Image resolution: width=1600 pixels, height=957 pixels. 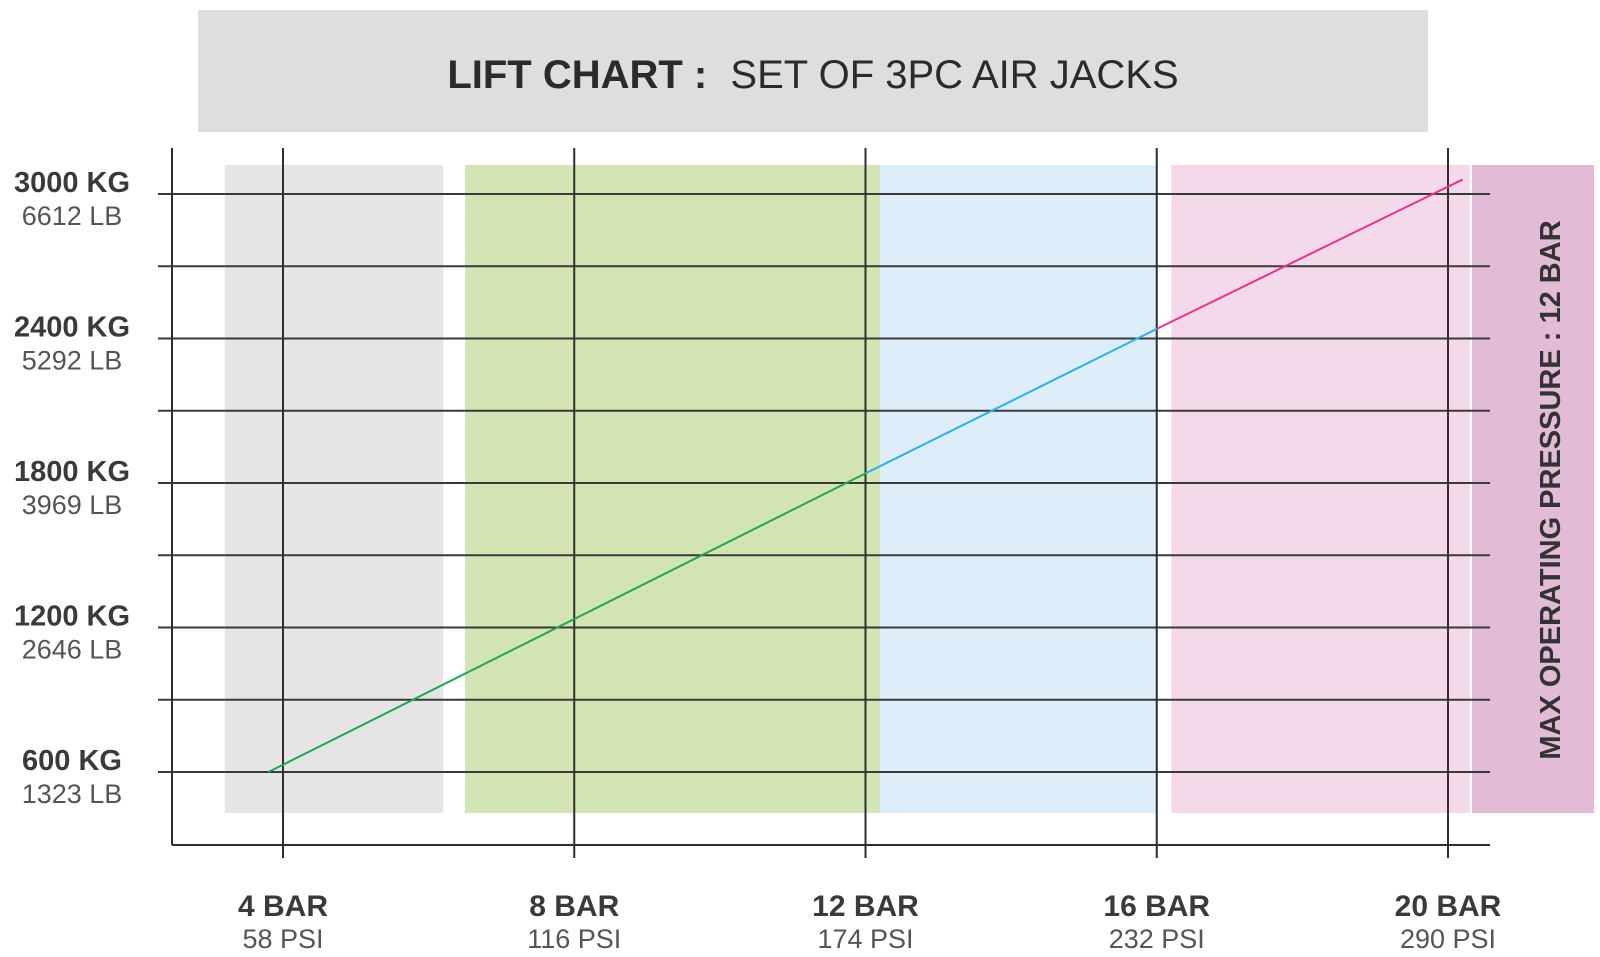 What do you see at coordinates (72, 650) in the screenshot?
I see `y-tick-lb-1200: 2646 LB` at bounding box center [72, 650].